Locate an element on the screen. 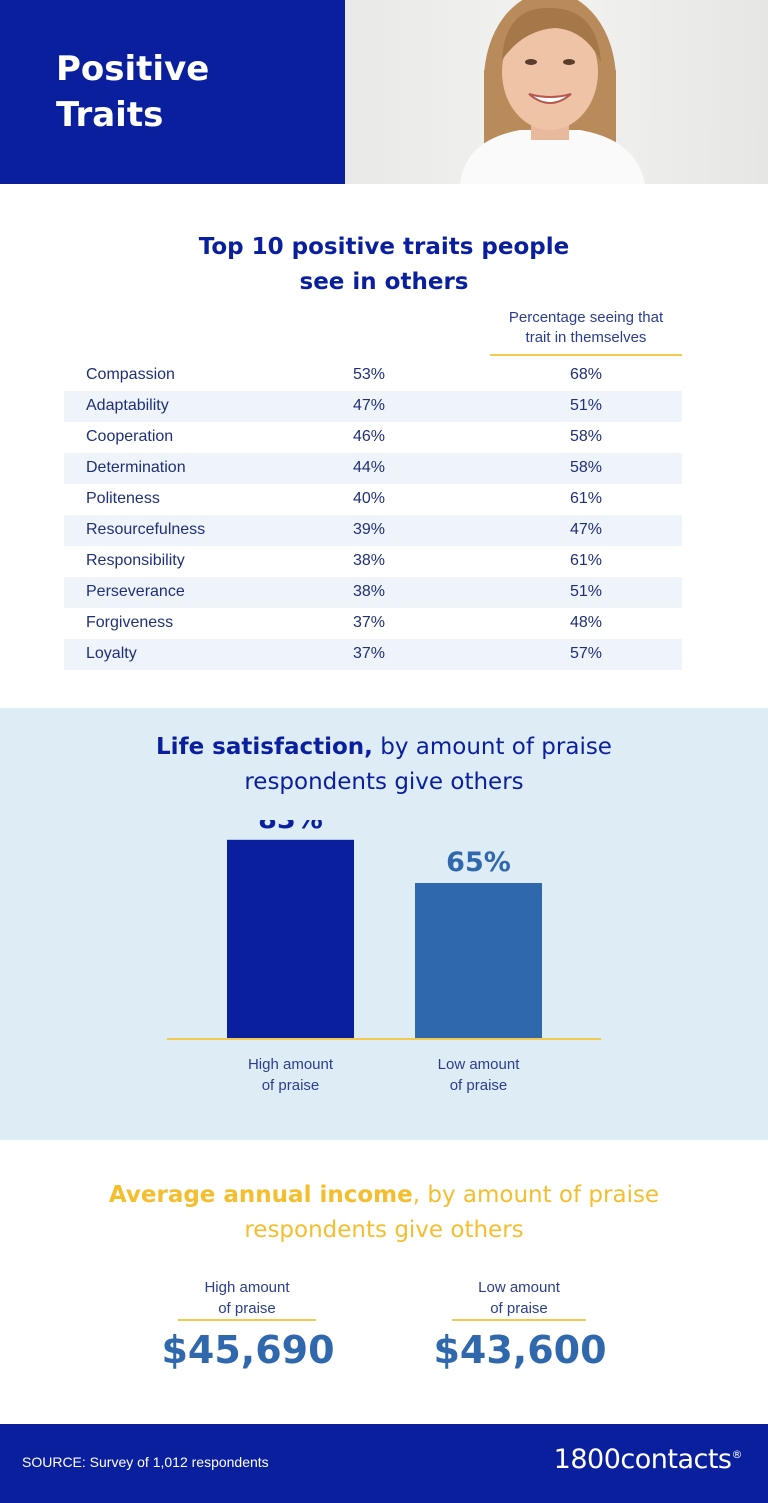  trait-name: Loyalty is located at coordinates (111, 653).